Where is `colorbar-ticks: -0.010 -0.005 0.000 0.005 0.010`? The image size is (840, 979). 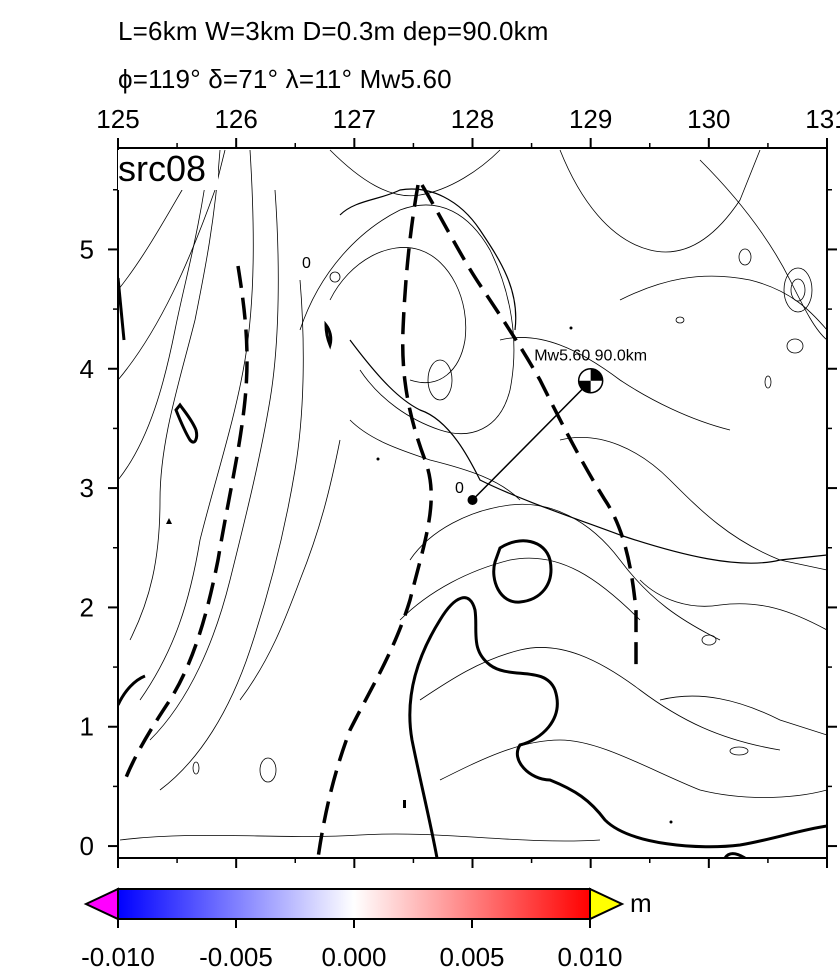
colorbar-ticks: -0.010 -0.005 0.000 0.005 0.010 is located at coordinates (352, 945).